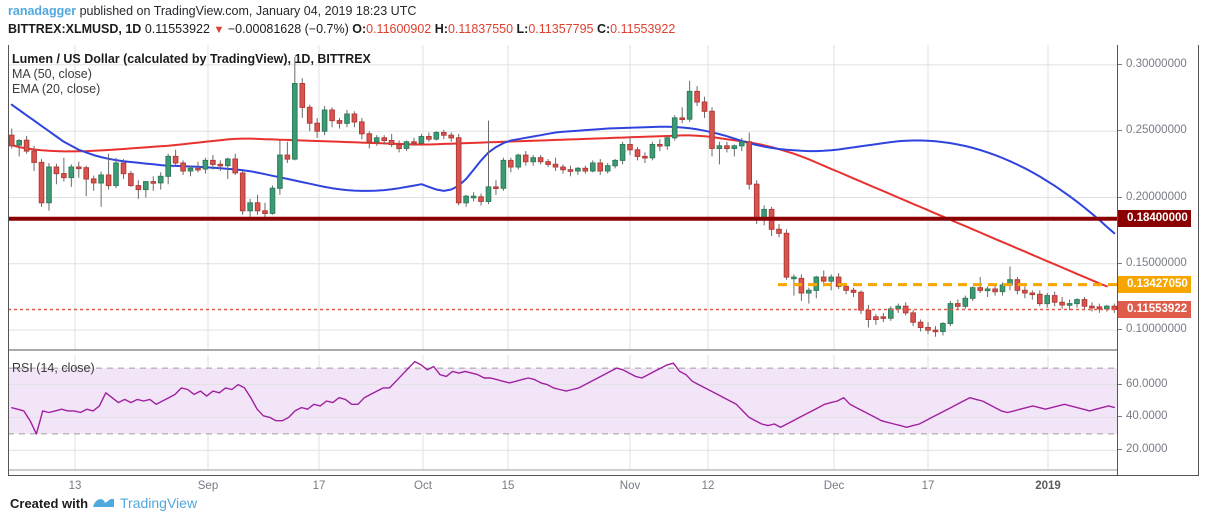 The height and width of the screenshot is (520, 1207). I want to click on author-name: ranadagger, so click(42, 11).